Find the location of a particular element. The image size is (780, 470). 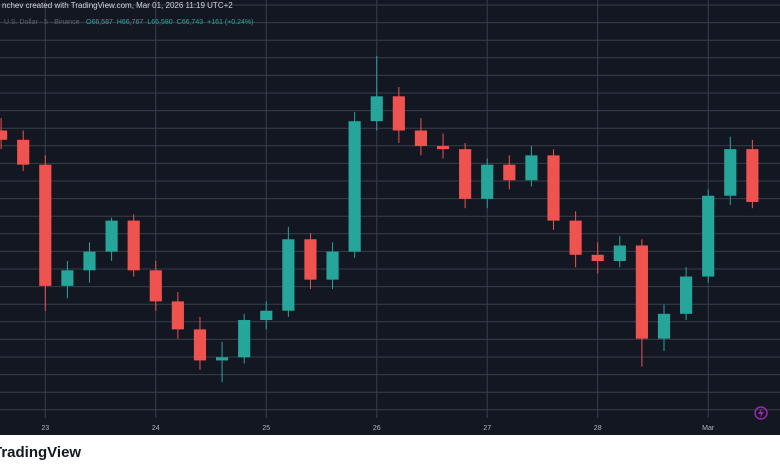

replay-icon is located at coordinates (761, 413).